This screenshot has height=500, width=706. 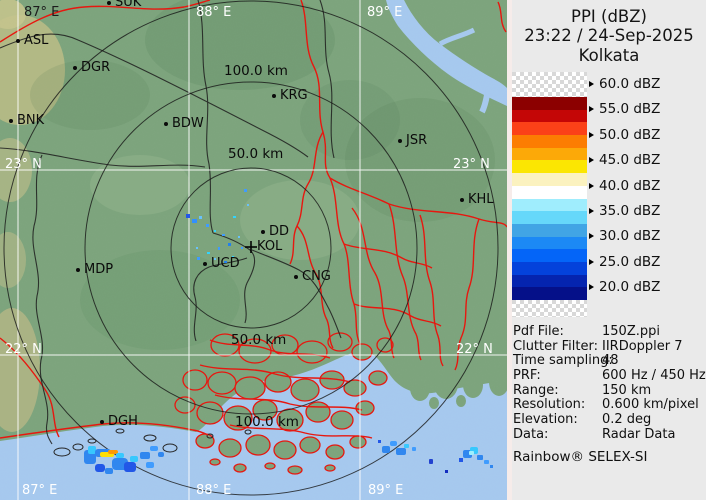 What do you see at coordinates (386, 490) in the screenshot?
I see `graticule-label-5: 89° E` at bounding box center [386, 490].